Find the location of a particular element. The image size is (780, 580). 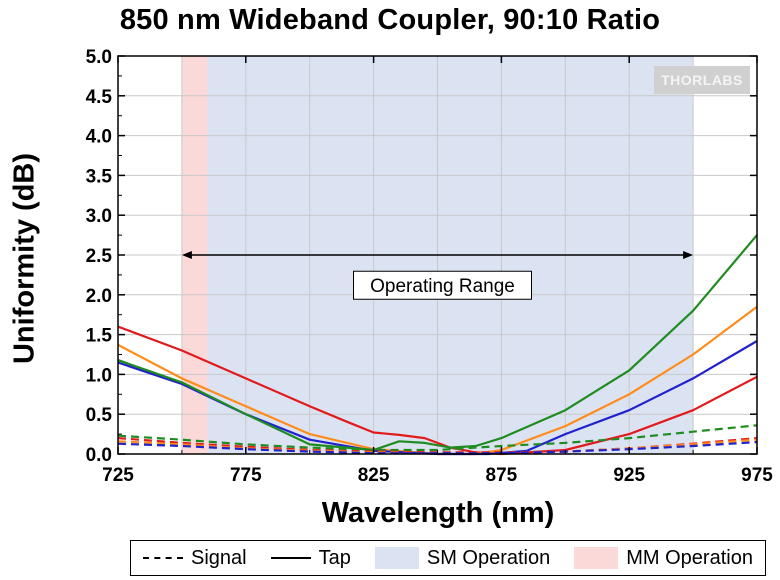

legend-item-mm: MM Operation is located at coordinates (663, 558).